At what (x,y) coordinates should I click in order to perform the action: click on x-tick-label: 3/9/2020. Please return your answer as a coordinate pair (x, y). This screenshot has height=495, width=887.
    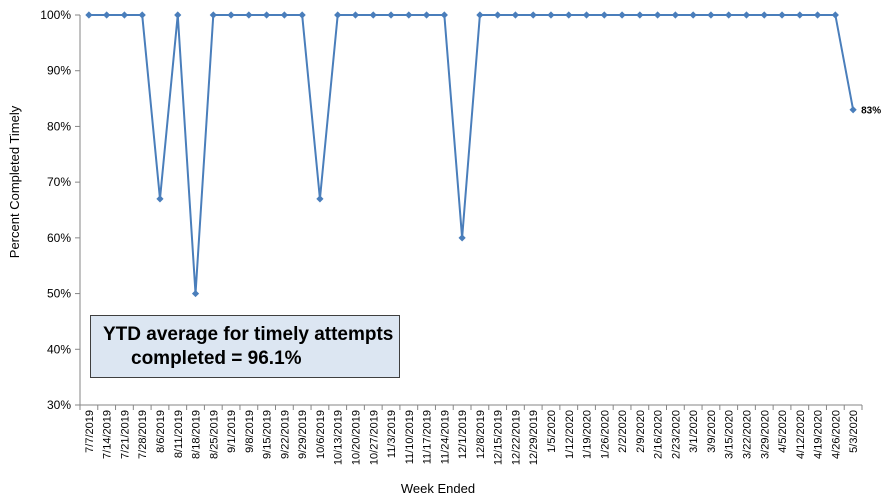
    Looking at the image, I should click on (712, 431).